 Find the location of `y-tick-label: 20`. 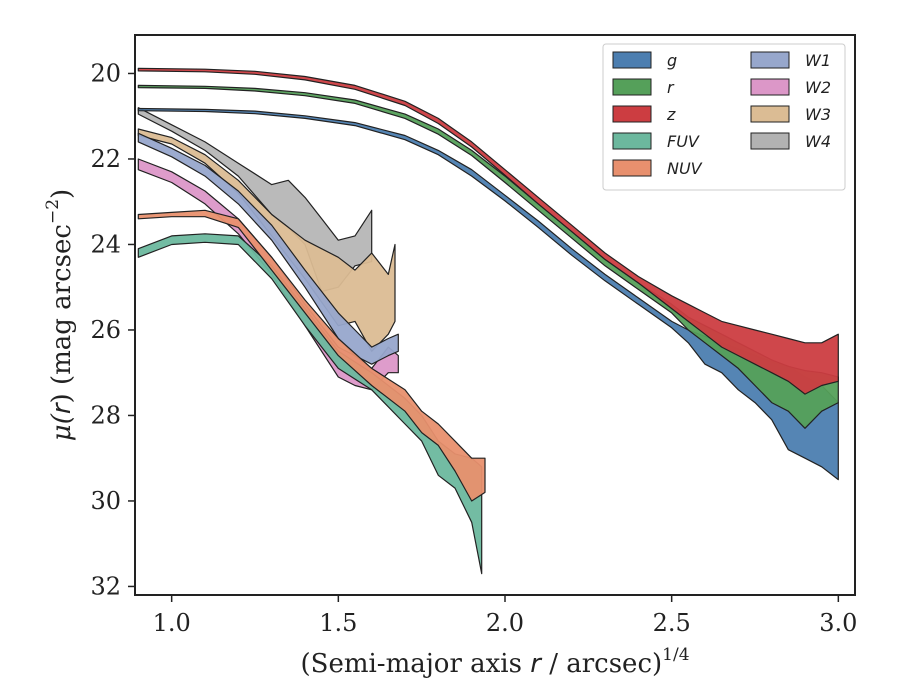

y-tick-label: 20 is located at coordinates (105, 73).